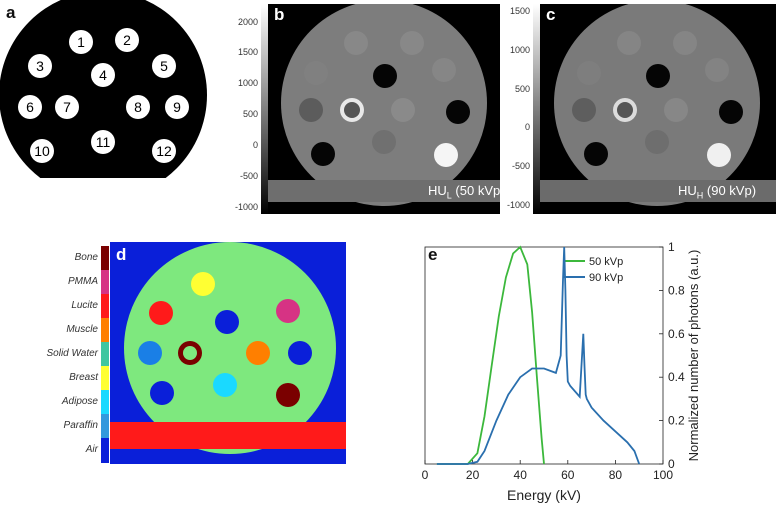 Image resolution: width=778 pixels, height=507 pixels. Describe the element at coordinates (279, 14) in the screenshot. I see `panel-b-label: b` at that location.